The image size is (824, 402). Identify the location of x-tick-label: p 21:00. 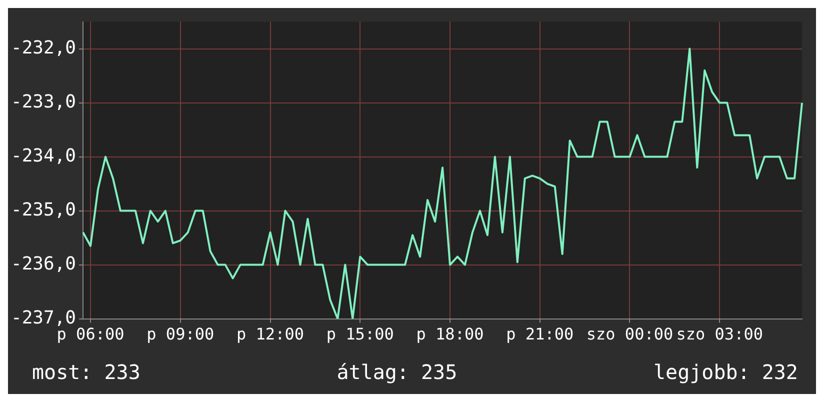
(540, 334).